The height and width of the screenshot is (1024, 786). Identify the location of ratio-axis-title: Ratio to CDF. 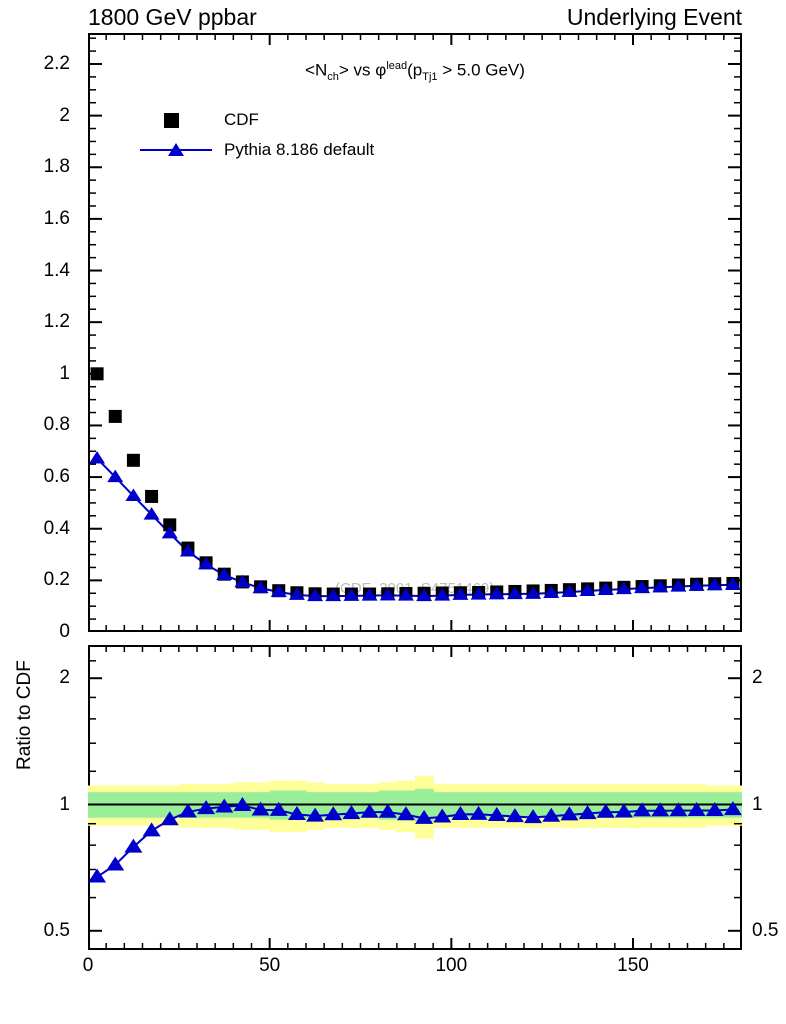
(24, 715).